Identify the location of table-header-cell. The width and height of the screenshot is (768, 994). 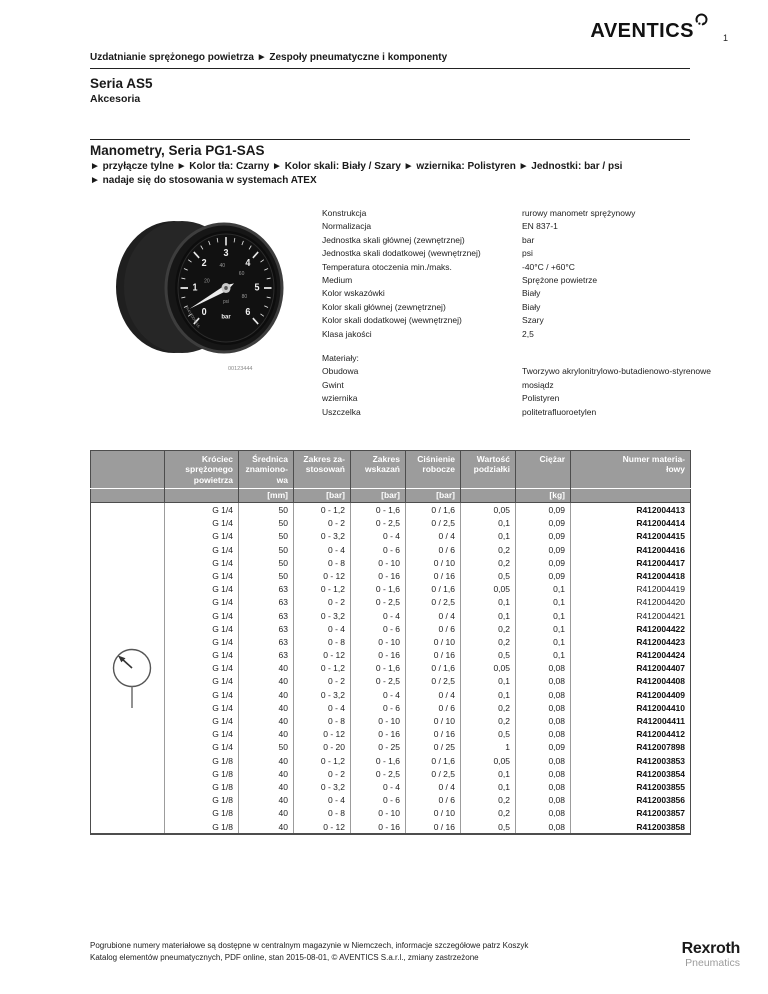
(127, 469).